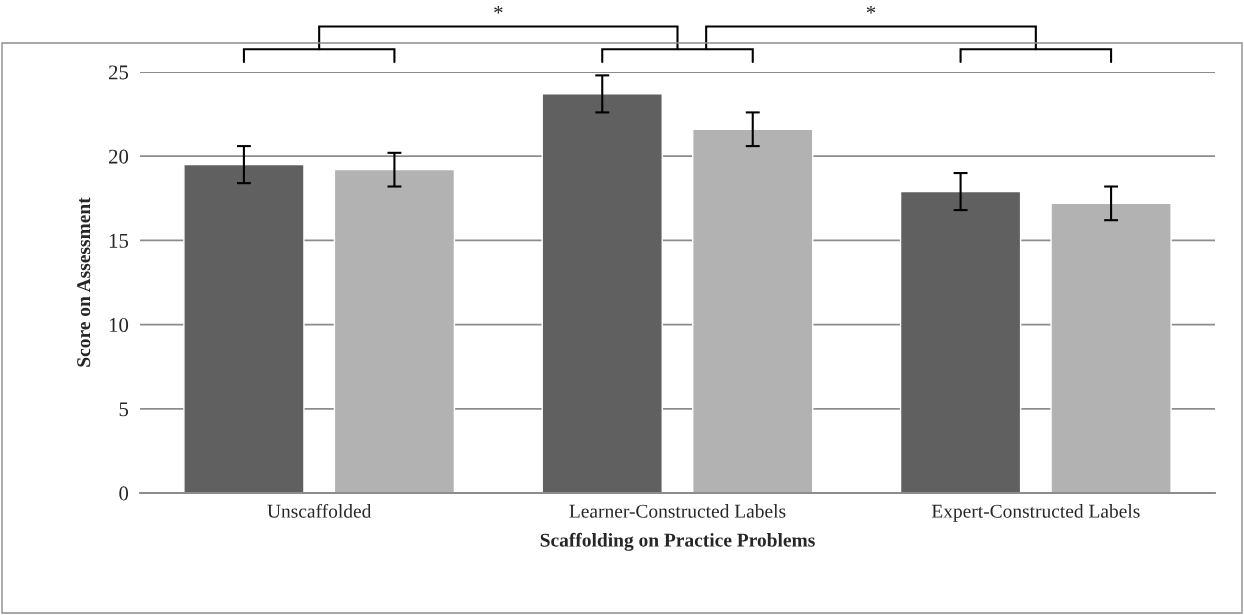  Describe the element at coordinates (119, 240) in the screenshot. I see `y-tick-label: 15` at that location.